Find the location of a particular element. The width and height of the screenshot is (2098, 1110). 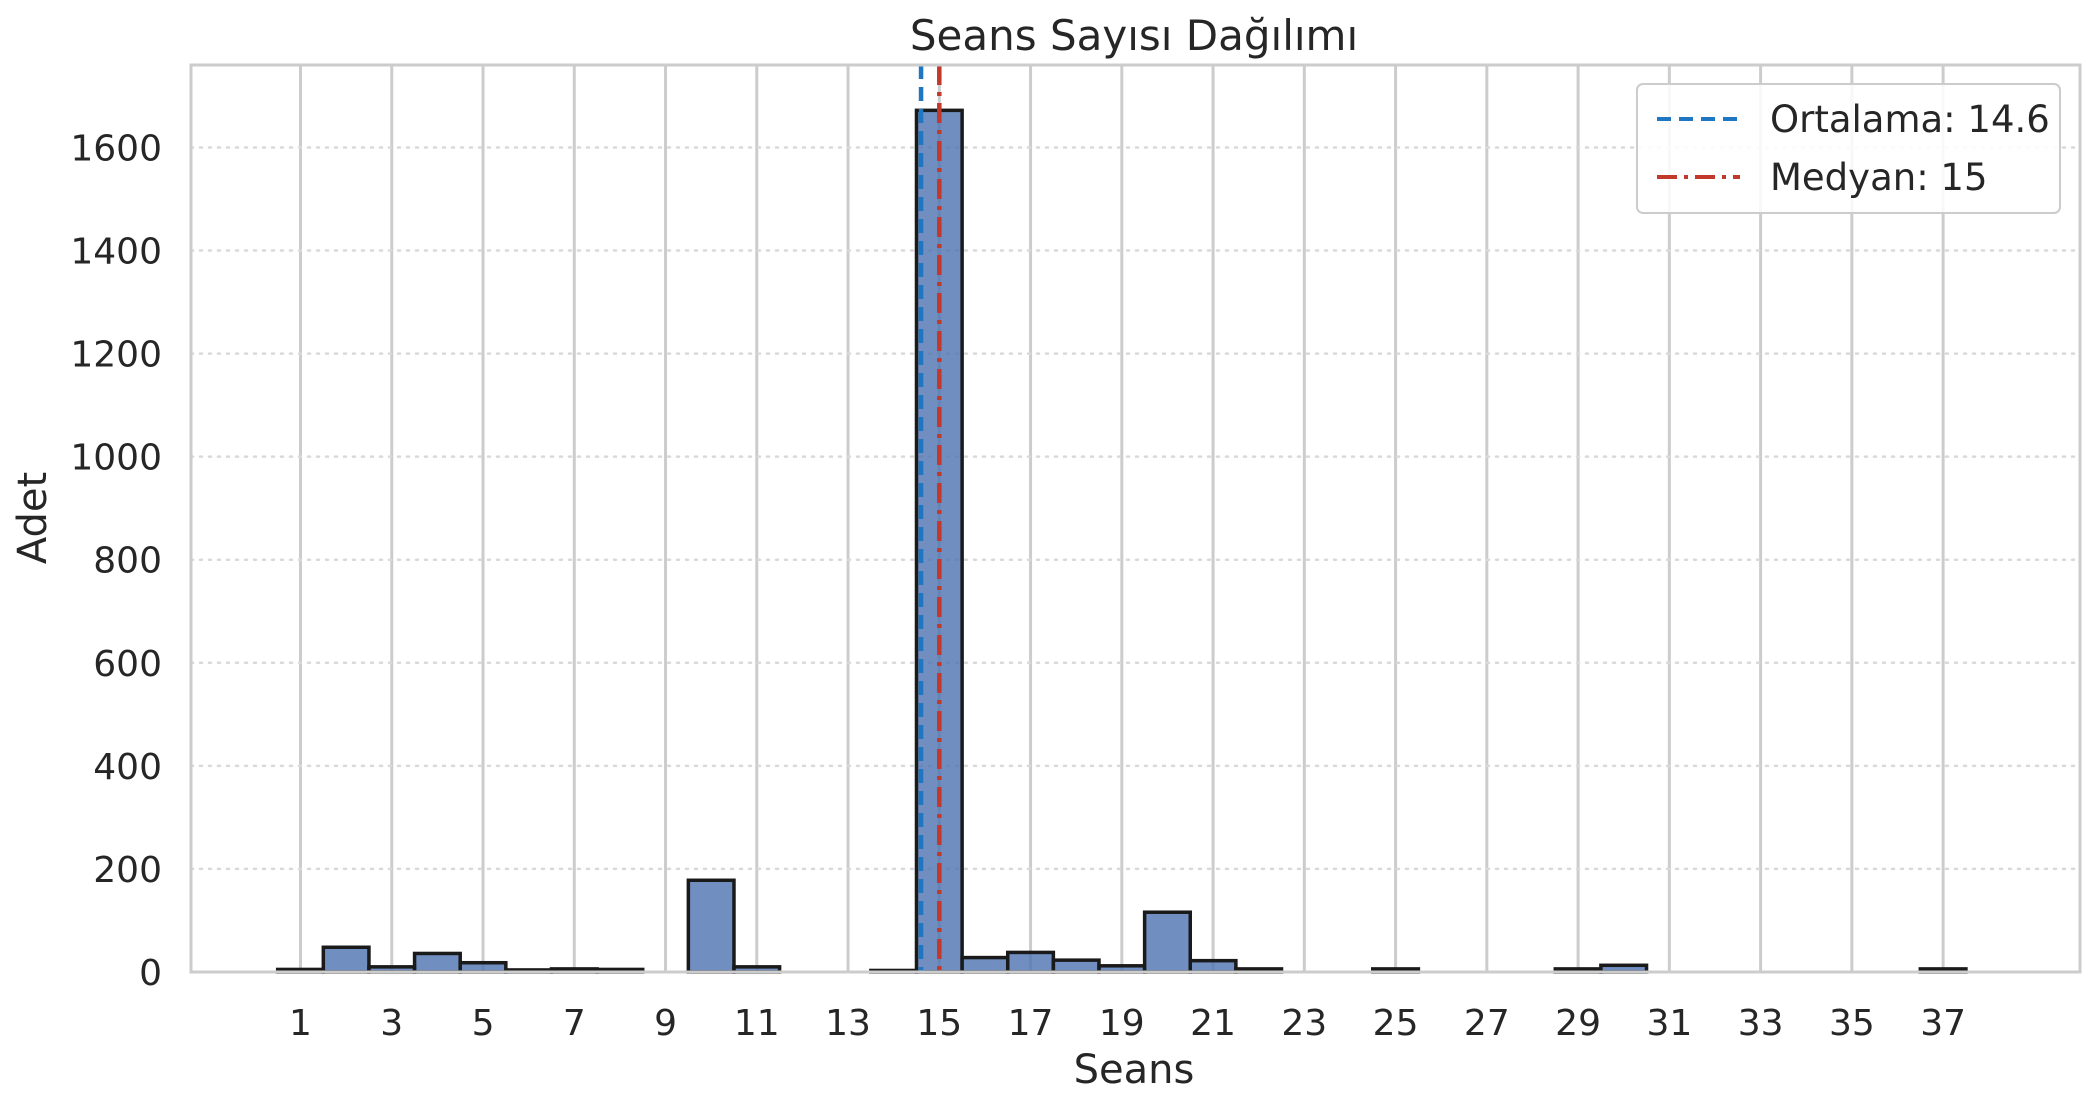

x-tick-label: 25 is located at coordinates (1396, 1023).